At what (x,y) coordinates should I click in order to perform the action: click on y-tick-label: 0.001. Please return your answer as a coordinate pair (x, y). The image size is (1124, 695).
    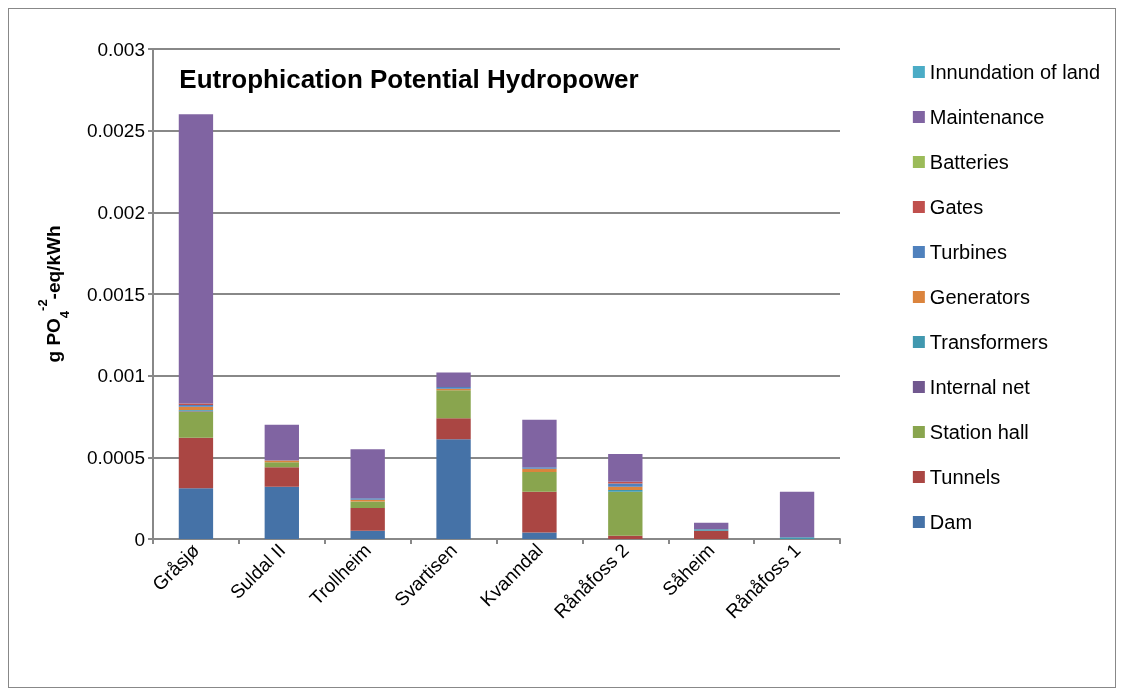
    Looking at the image, I should click on (121, 376).